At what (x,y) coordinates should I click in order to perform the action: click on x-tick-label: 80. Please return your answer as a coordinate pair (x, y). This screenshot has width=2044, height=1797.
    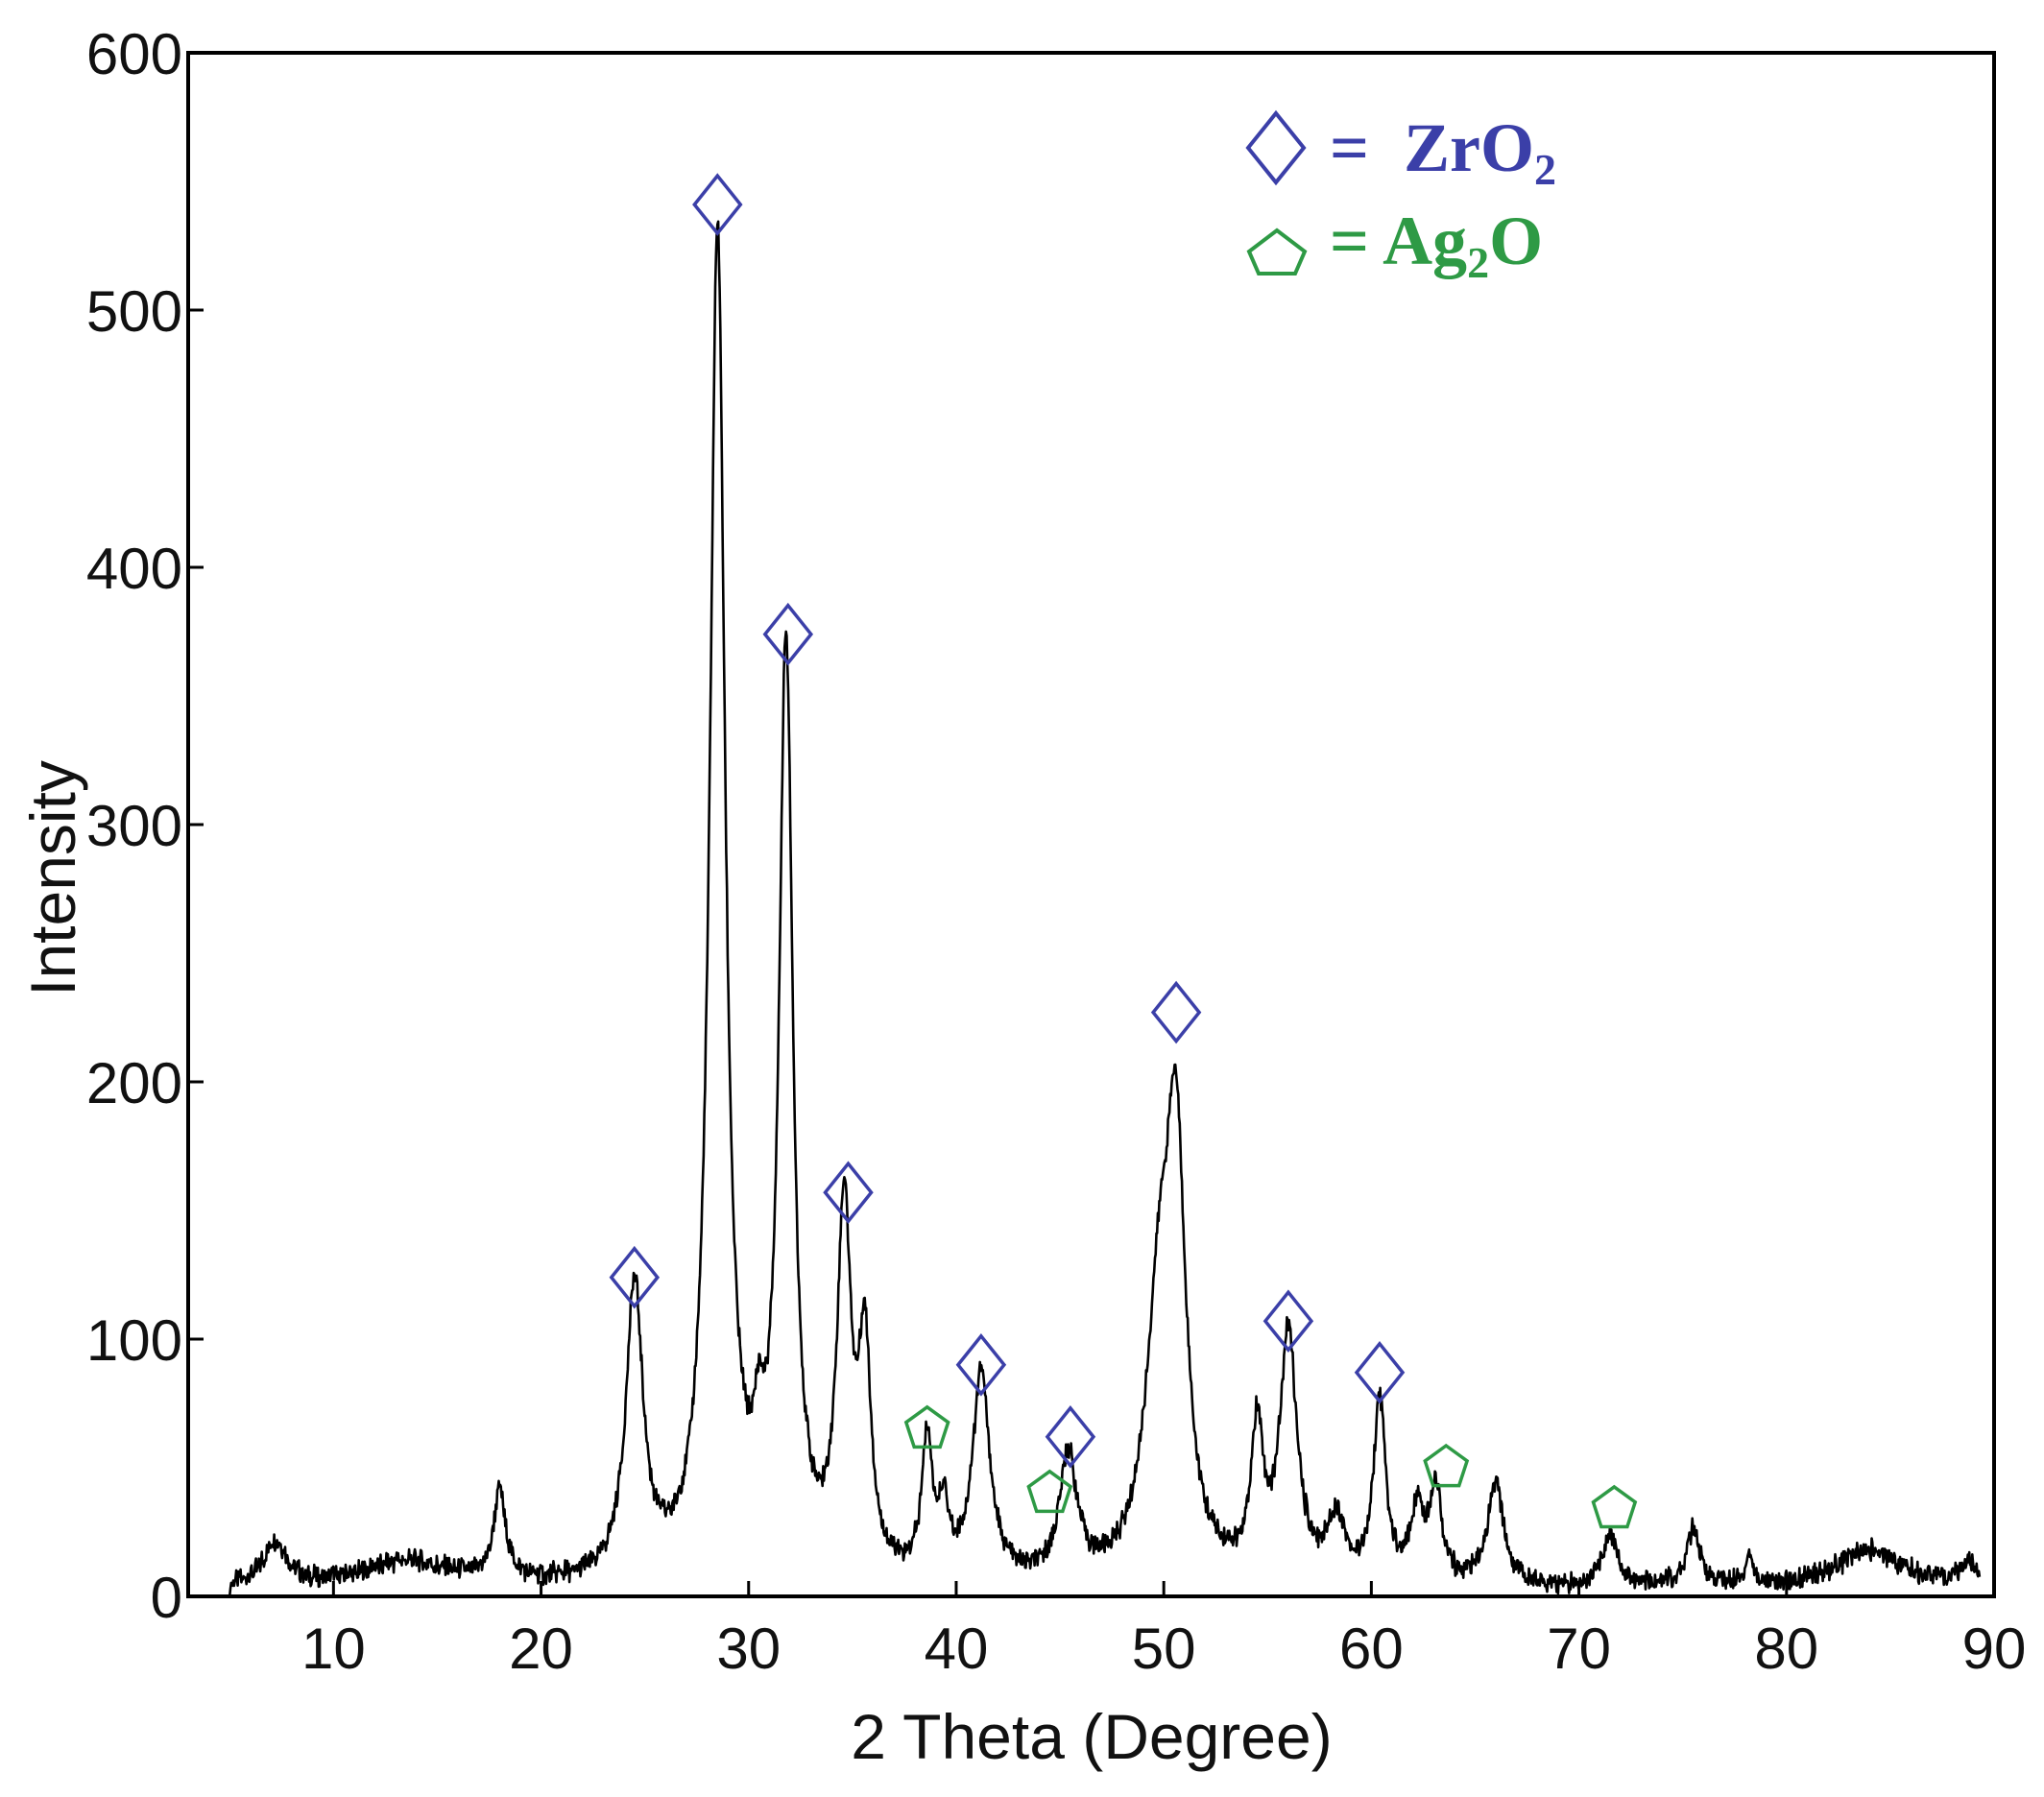
    Looking at the image, I should click on (1786, 1649).